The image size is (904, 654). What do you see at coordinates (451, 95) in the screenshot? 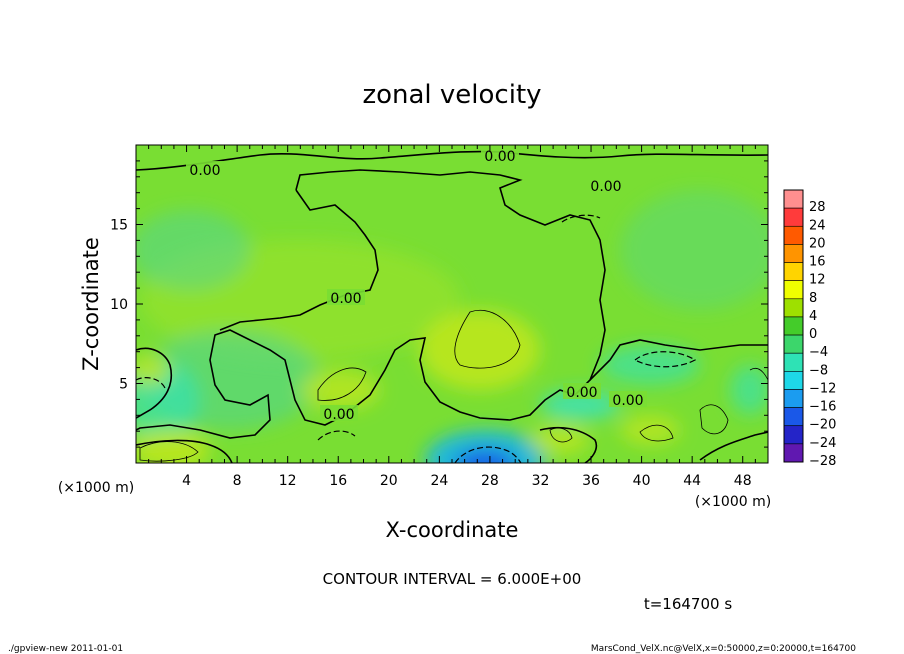
I see `chart-title: zonal velocity` at bounding box center [451, 95].